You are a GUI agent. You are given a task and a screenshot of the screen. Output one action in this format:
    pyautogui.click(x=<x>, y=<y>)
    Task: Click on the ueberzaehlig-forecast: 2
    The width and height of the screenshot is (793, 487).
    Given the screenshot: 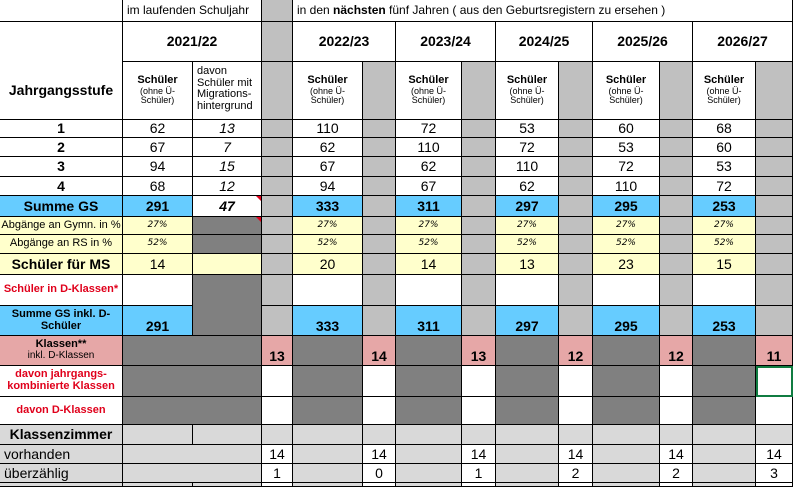 What is the action you would take?
    pyautogui.click(x=576, y=473)
    